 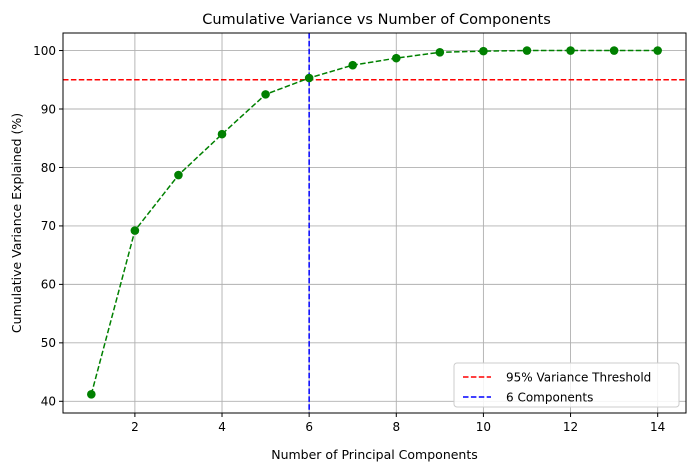 I want to click on y-tick-label: 50, so click(x=48, y=343).